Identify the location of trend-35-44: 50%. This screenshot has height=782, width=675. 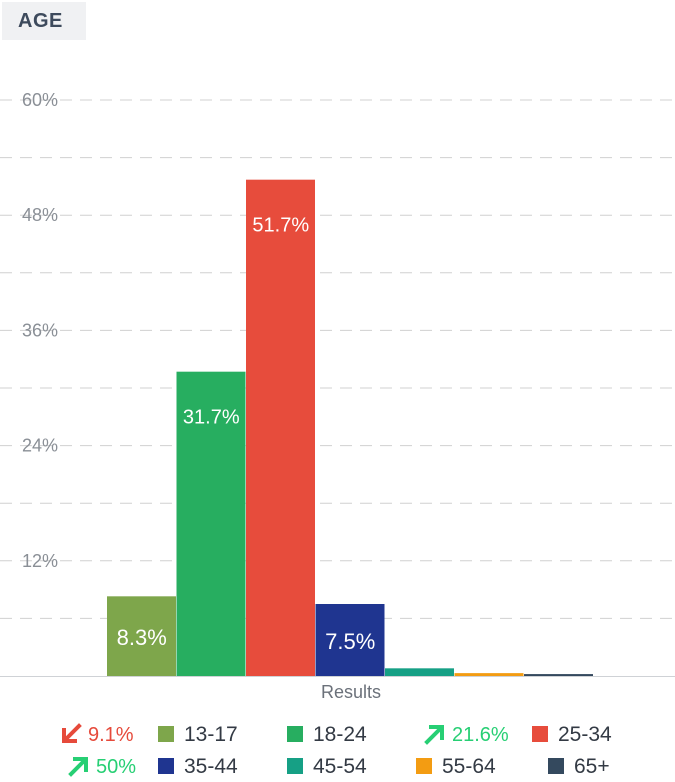
(102, 767).